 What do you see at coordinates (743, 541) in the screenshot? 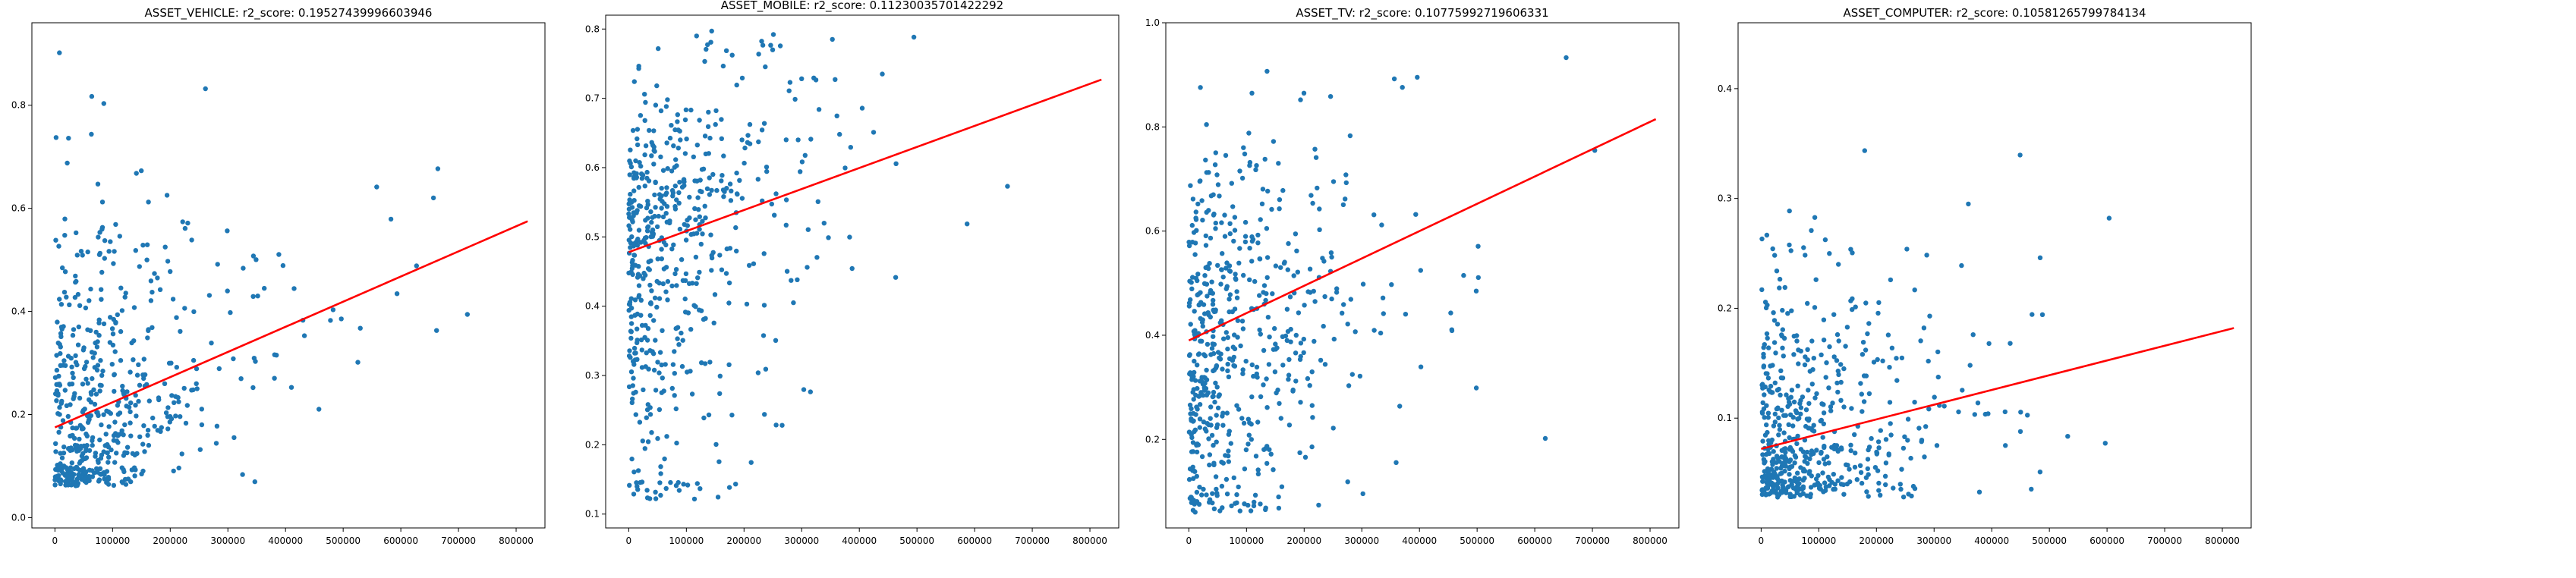
I see `x-tick-label: 200000` at bounding box center [743, 541].